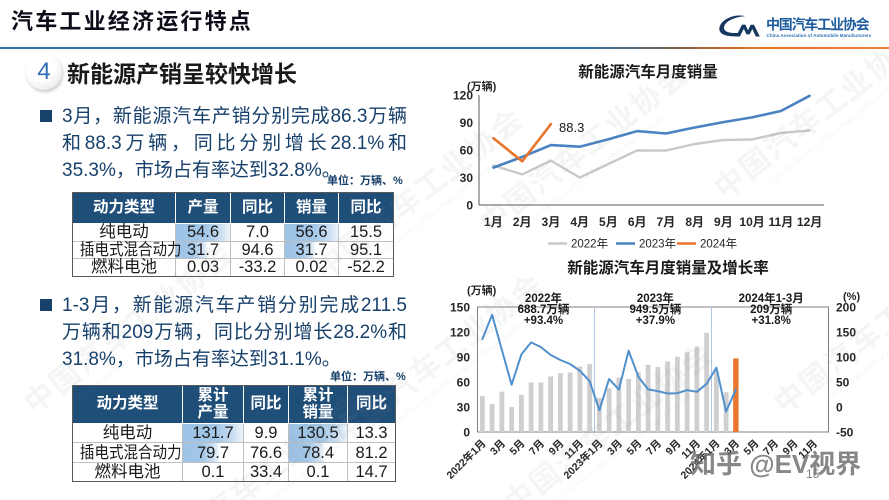 Image resolution: width=889 pixels, height=500 pixels. Describe the element at coordinates (668, 267) in the screenshot. I see `svg-text: 新能源汽车月度销量及增长率` at that location.